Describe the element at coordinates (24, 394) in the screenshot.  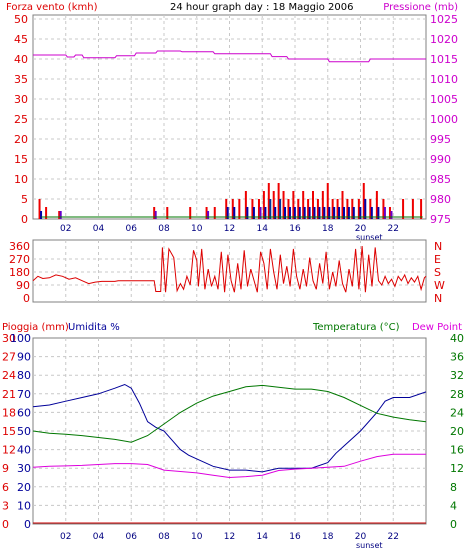
I see `humidity-tick-label: 70` at that location.